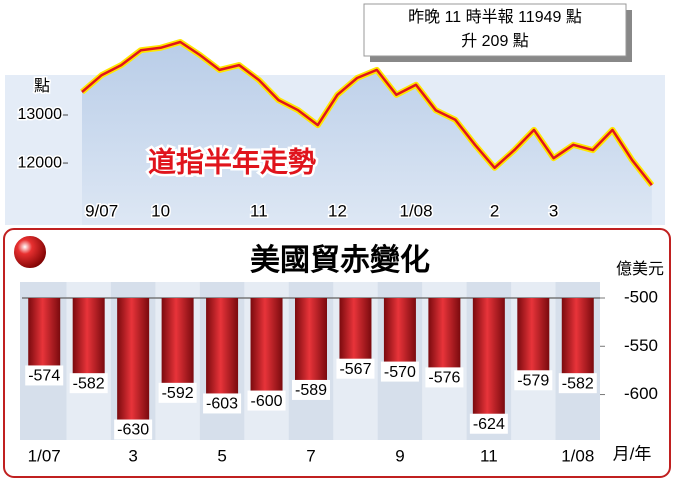  I want to click on value-label: -576, so click(444, 378).